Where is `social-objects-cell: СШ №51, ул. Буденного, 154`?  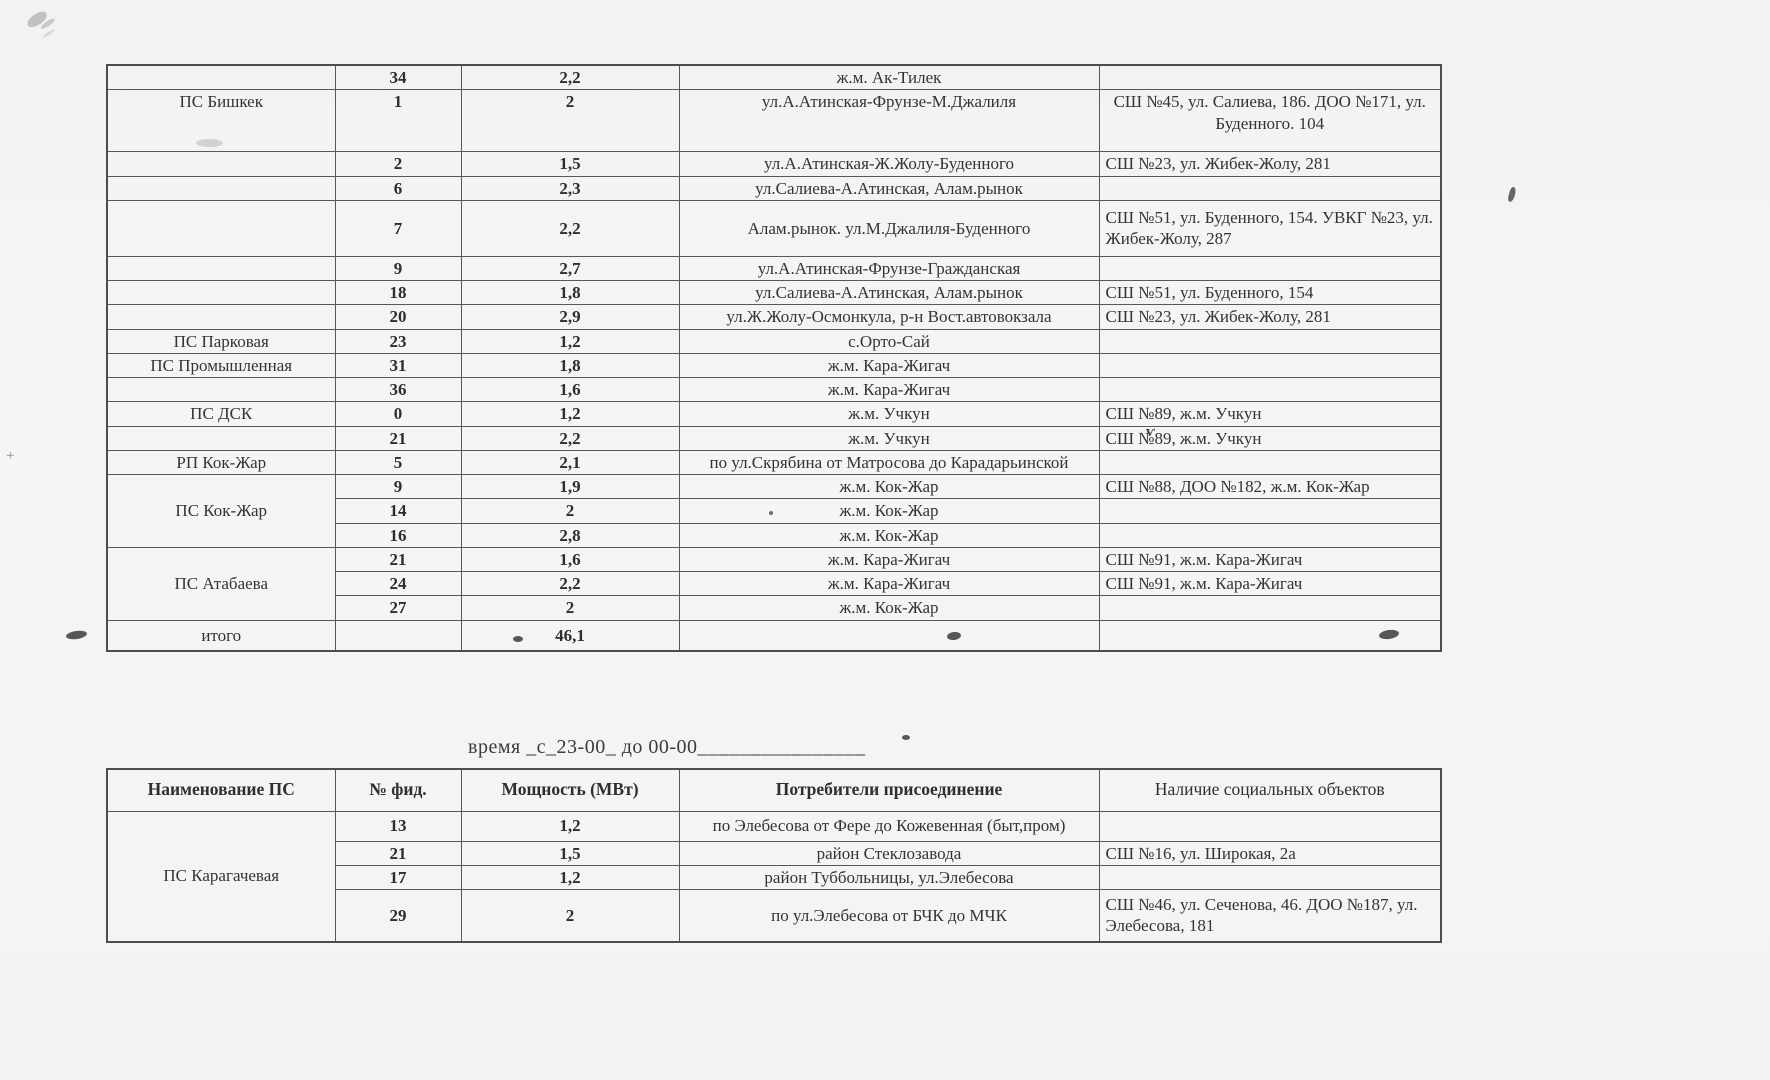
social-objects-cell: СШ №51, ул. Буденного, 154 is located at coordinates (1270, 292).